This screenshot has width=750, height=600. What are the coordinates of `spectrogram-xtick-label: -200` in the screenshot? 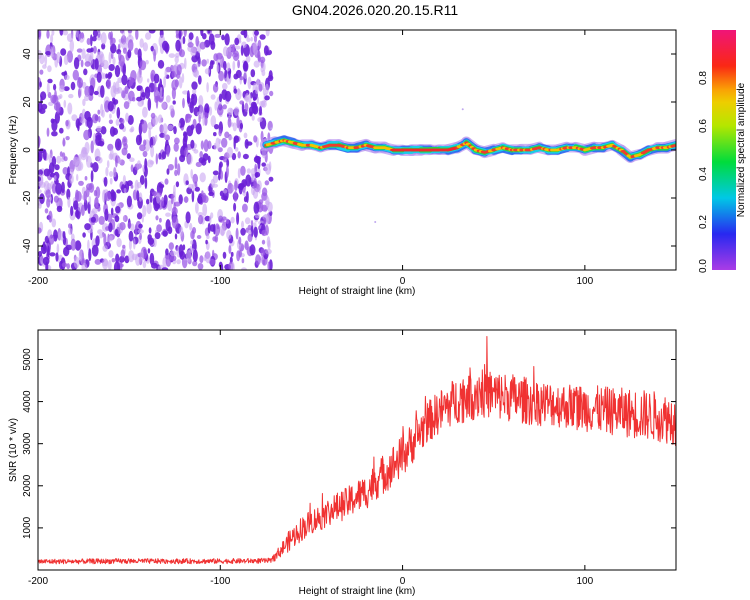 It's located at (38, 281).